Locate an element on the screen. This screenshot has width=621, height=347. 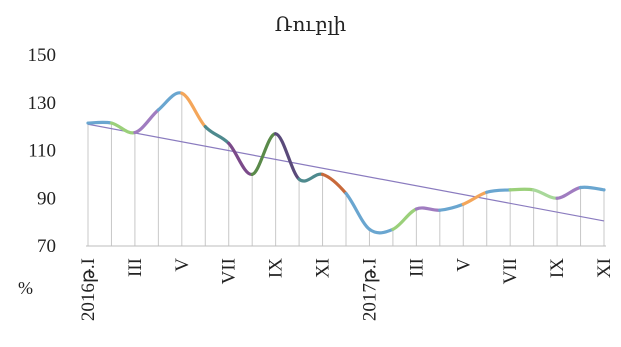
y-tick-label: 70 is located at coordinates (46, 246).